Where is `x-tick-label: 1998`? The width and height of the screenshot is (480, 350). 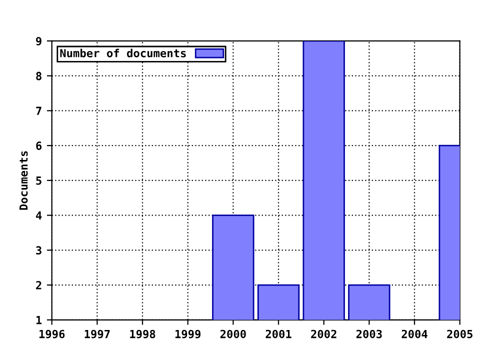 x-tick-label: 1998 is located at coordinates (143, 334).